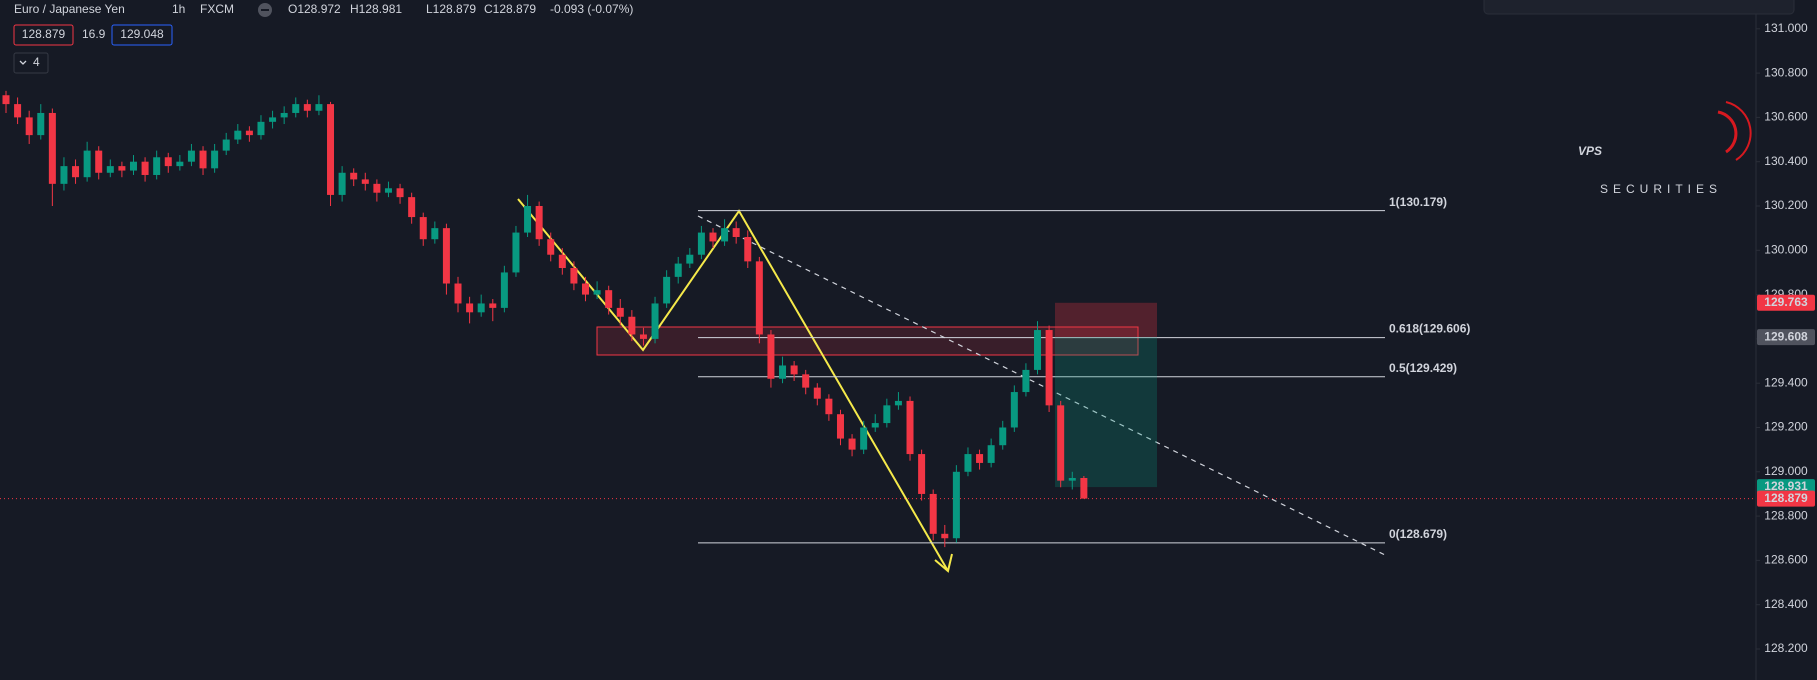 The image size is (1817, 680). What do you see at coordinates (1786, 515) in the screenshot?
I see `y-tick-label: 128.800` at bounding box center [1786, 515].